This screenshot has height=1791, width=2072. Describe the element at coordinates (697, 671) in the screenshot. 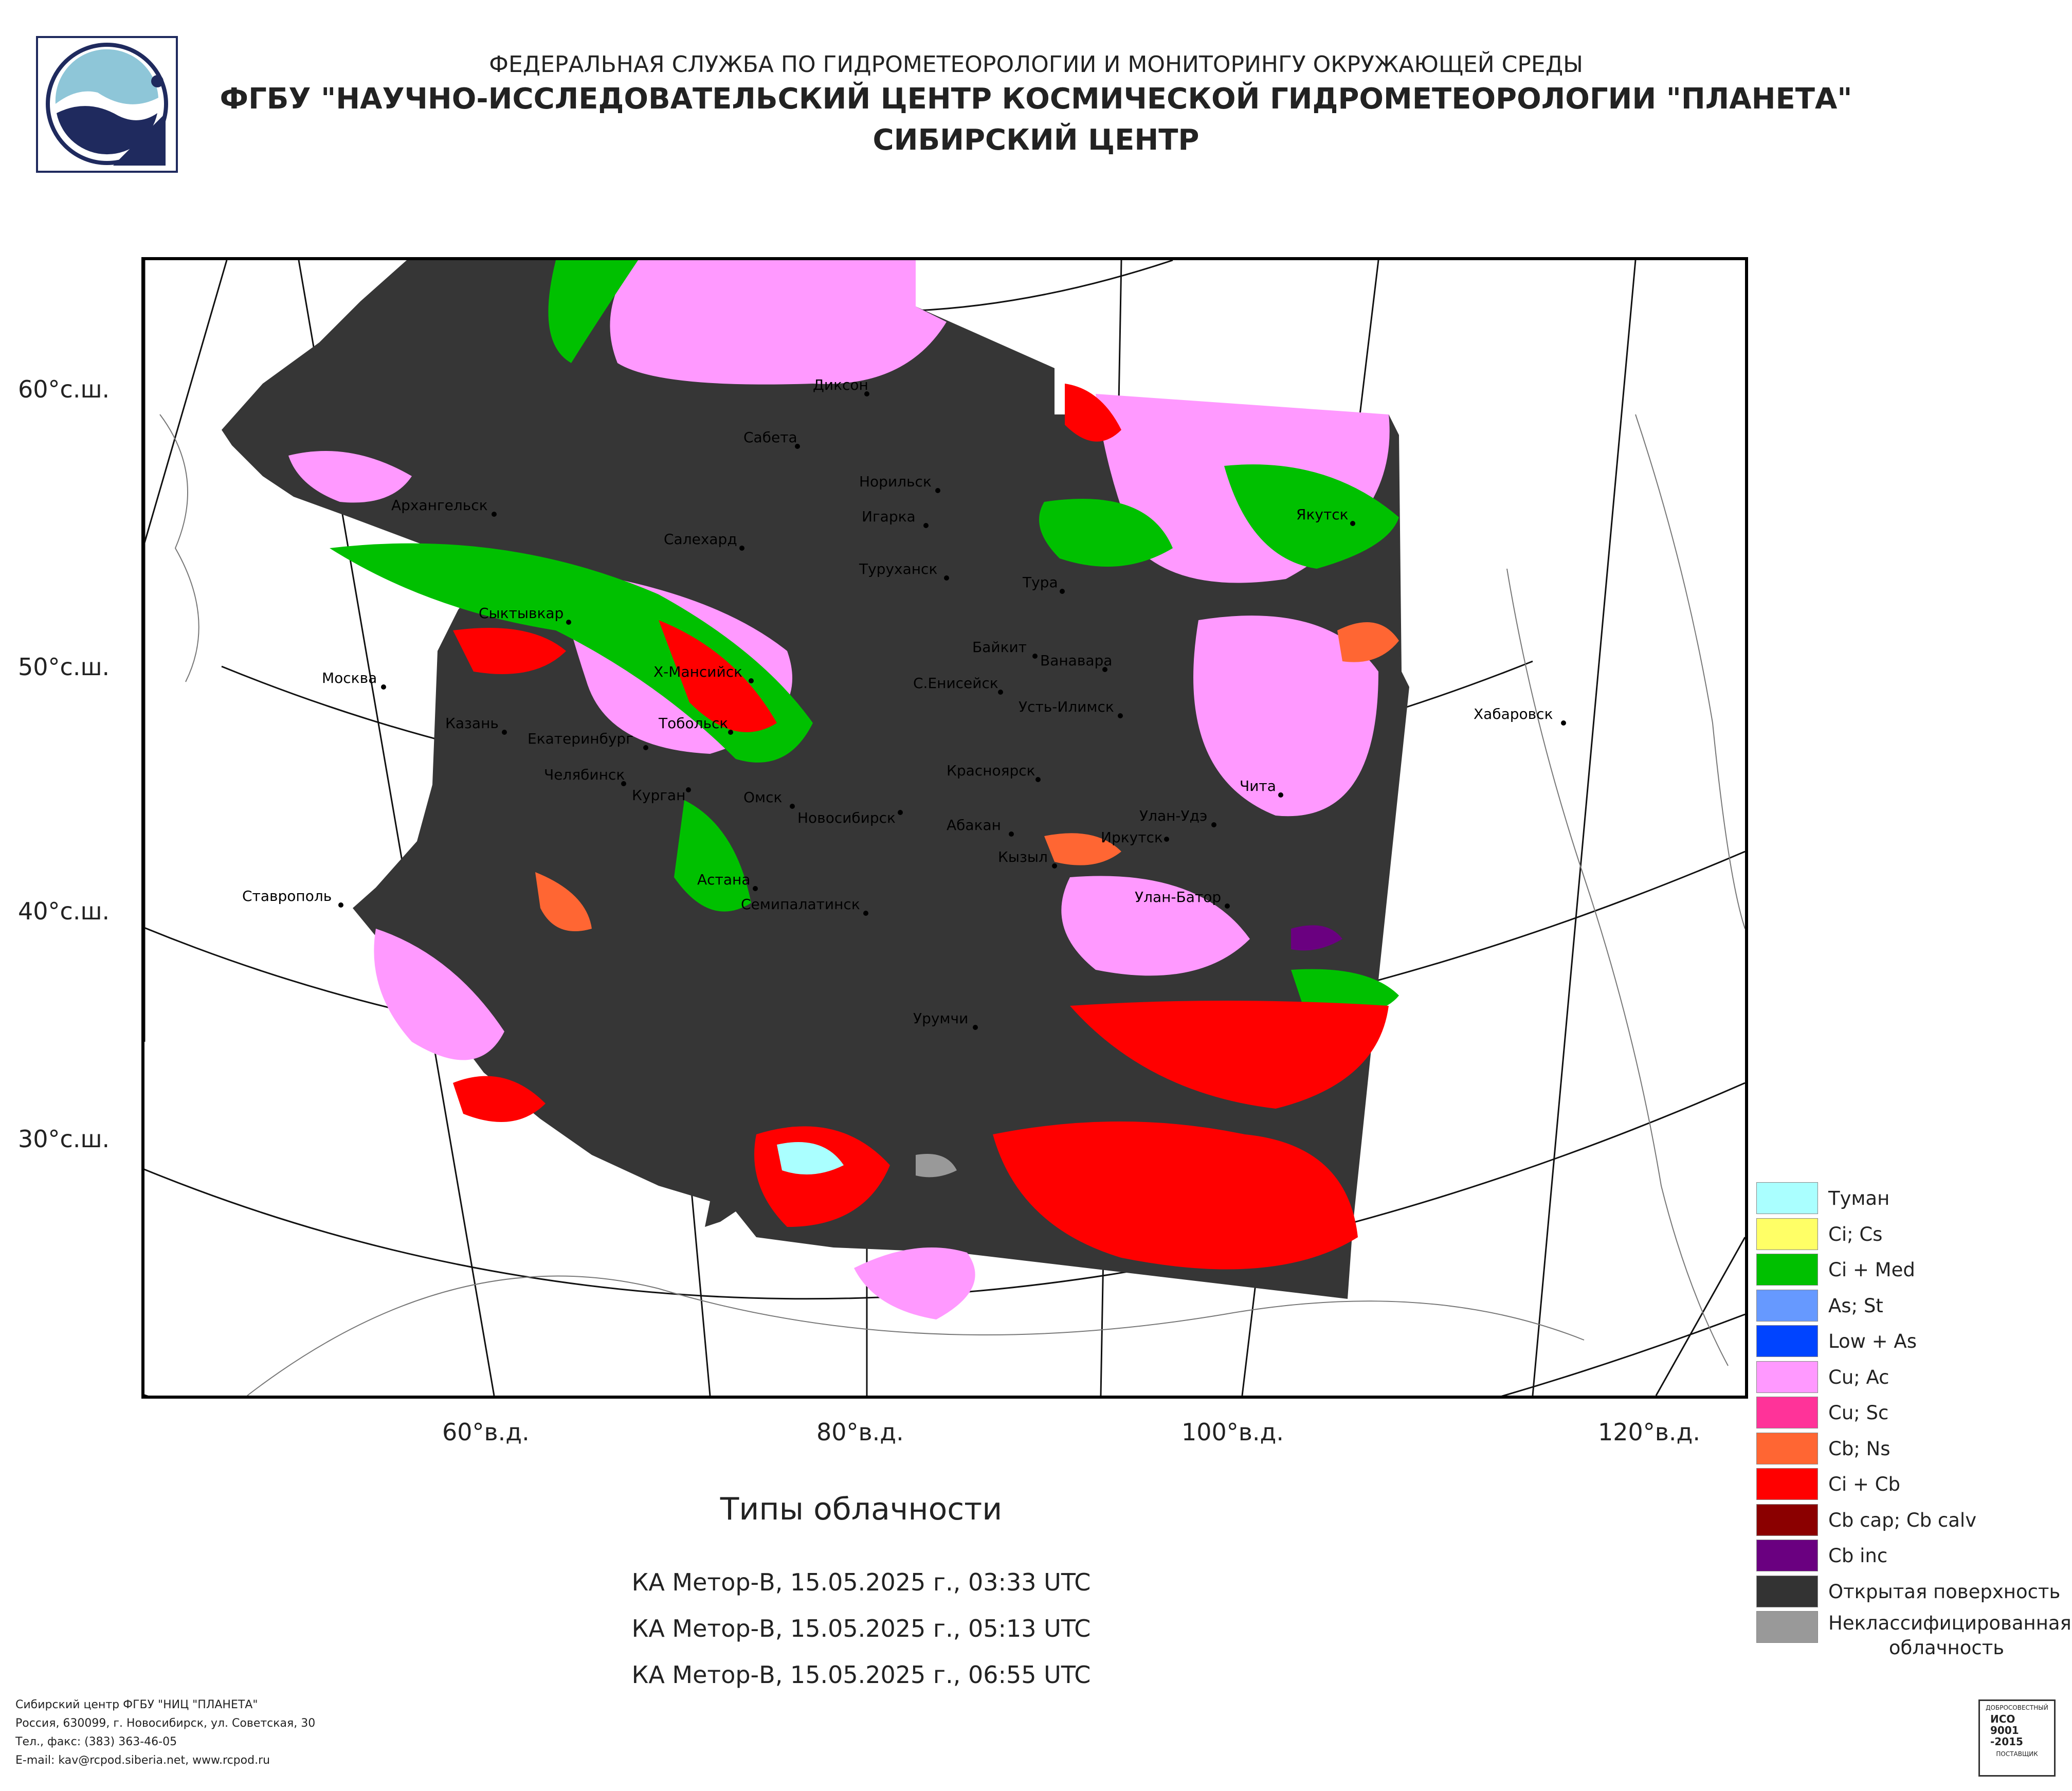

I see `svg-text: Х-Мансийск` at that location.